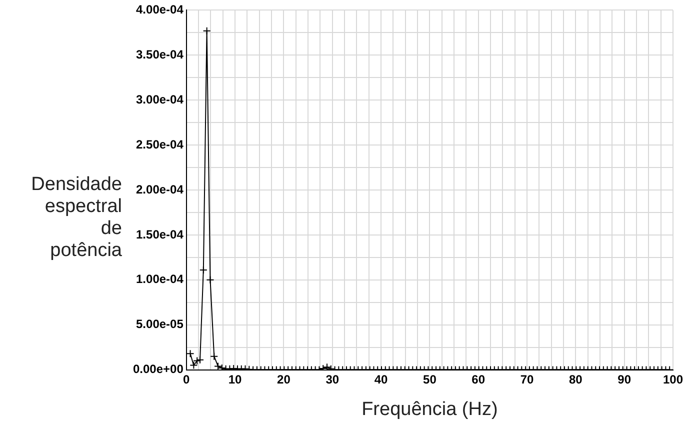 This screenshot has height=430, width=686. I want to click on y-tick-label: 3.50e-04, so click(160, 54).